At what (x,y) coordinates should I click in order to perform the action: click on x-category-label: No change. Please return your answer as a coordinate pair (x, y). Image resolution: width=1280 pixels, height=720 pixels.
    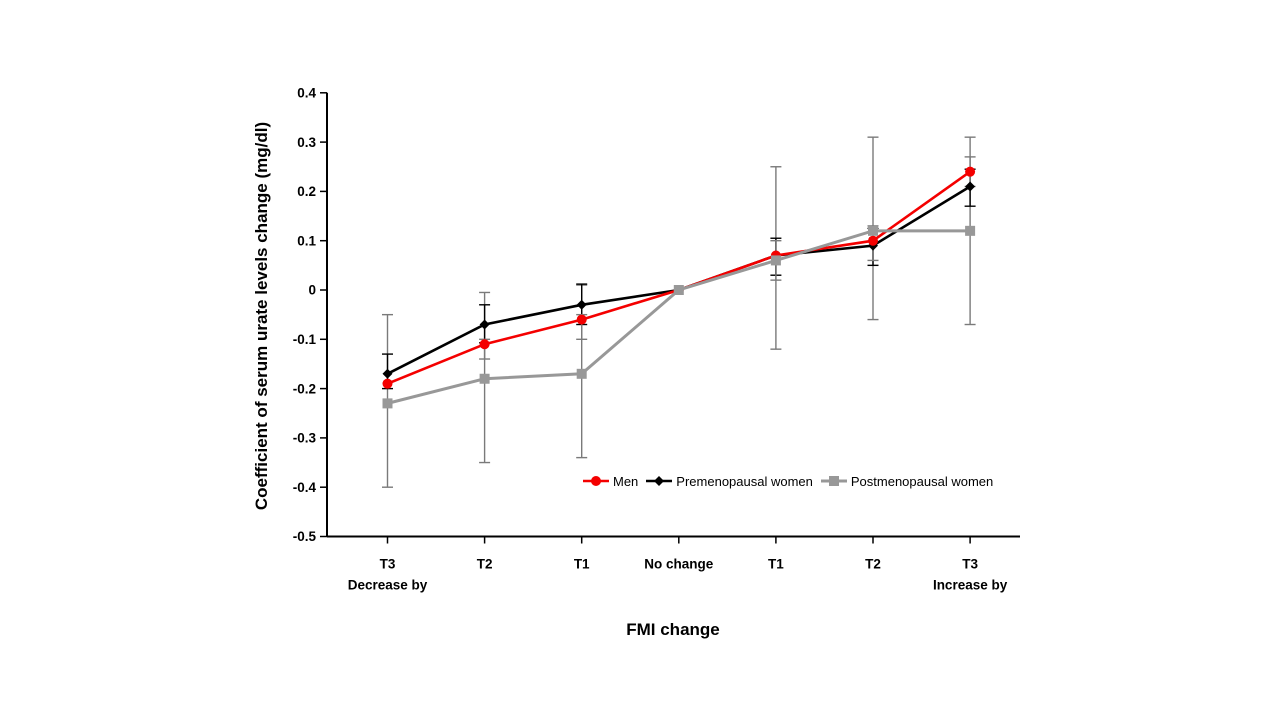
    Looking at the image, I should click on (679, 564).